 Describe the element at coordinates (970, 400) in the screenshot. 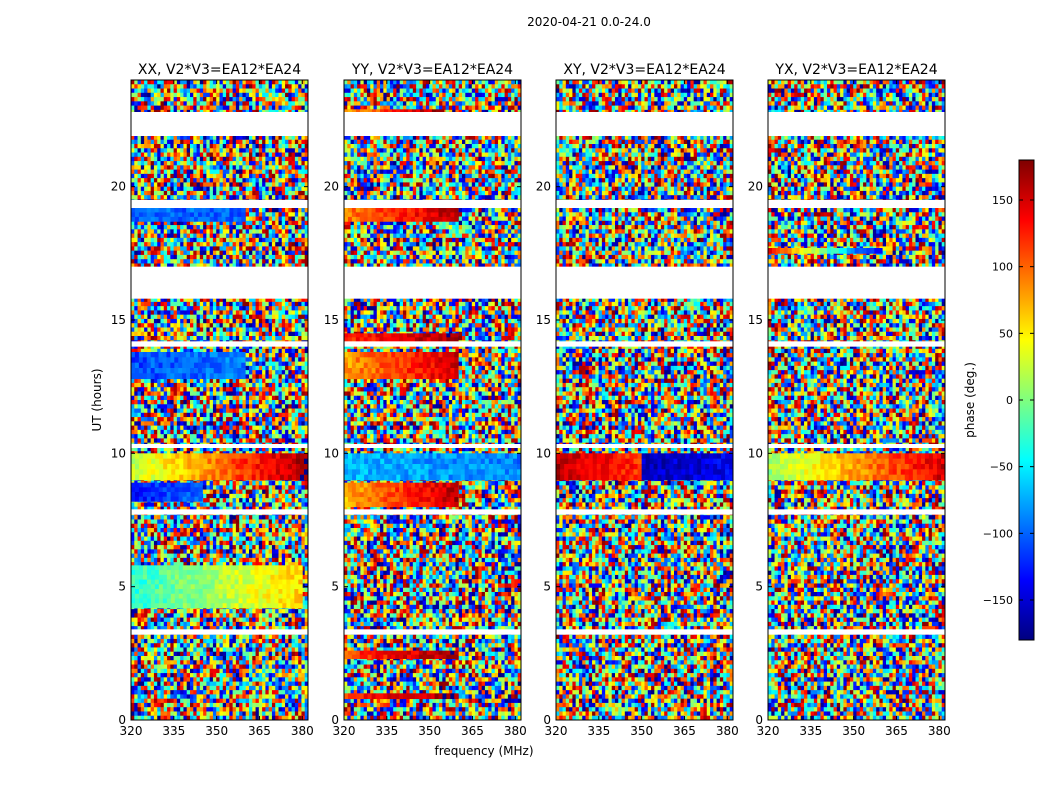

I see `colorbar-label: phase (deg.)` at that location.